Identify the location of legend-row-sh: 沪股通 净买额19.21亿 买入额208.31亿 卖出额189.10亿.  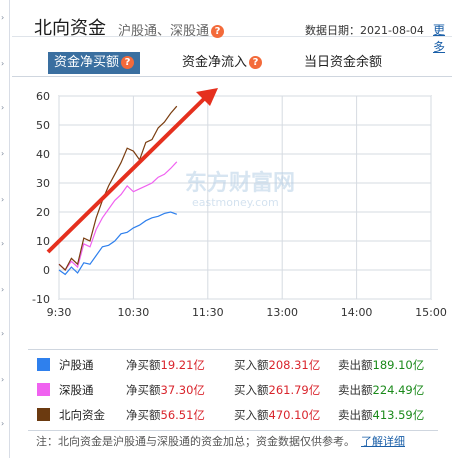
(233, 365).